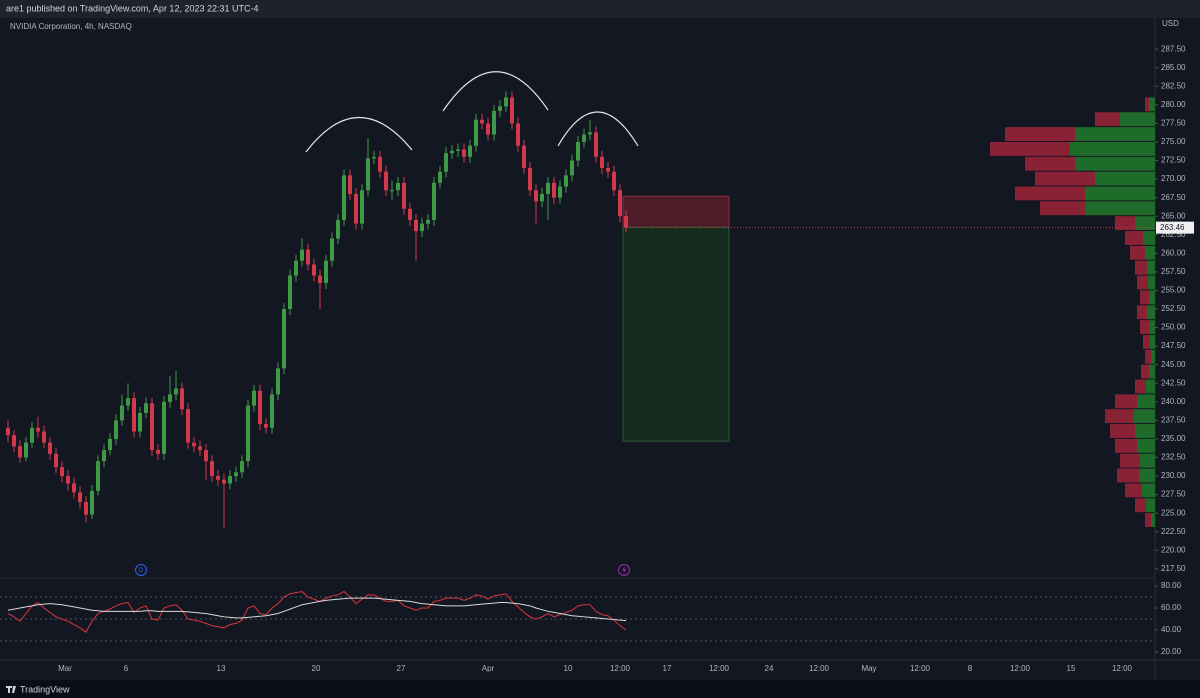  Describe the element at coordinates (1175, 227) in the screenshot. I see `last-price-box` at that location.